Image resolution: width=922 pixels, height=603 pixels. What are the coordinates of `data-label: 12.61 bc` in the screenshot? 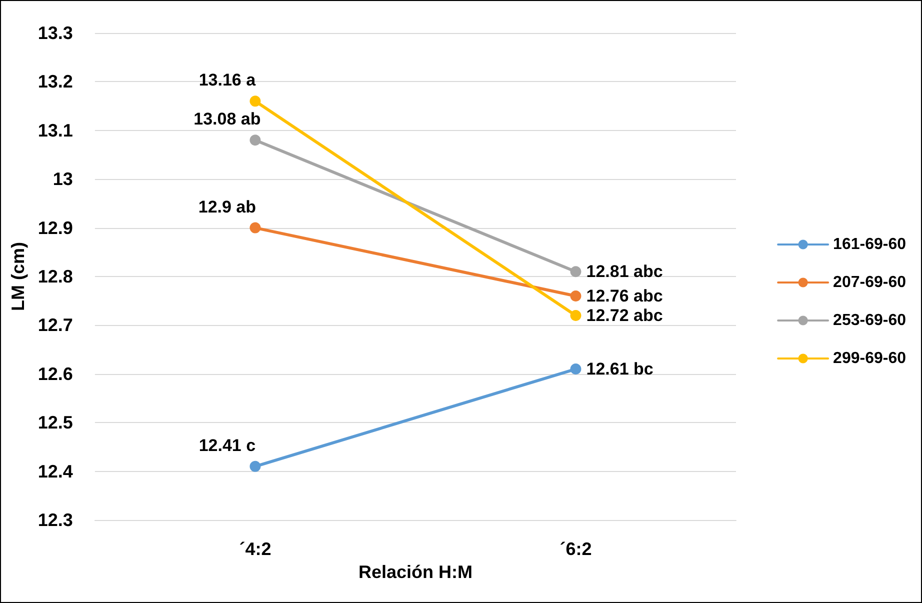 It's located at (620, 369).